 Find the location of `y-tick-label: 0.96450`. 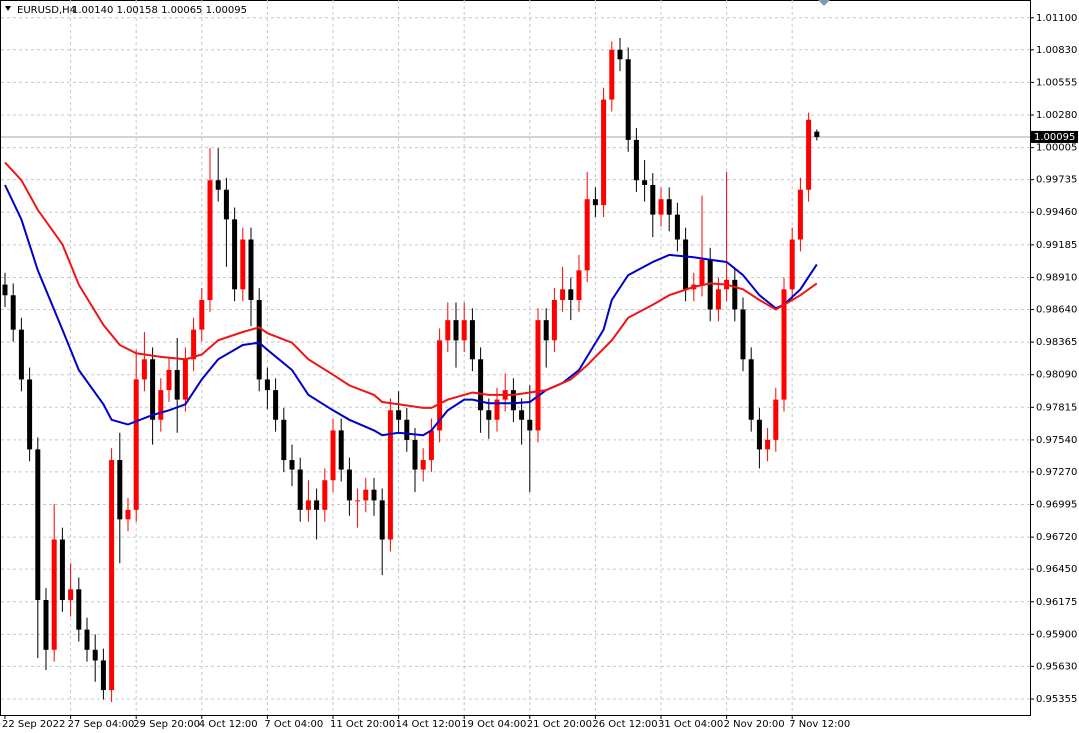

y-tick-label: 0.96450 is located at coordinates (1056, 569).